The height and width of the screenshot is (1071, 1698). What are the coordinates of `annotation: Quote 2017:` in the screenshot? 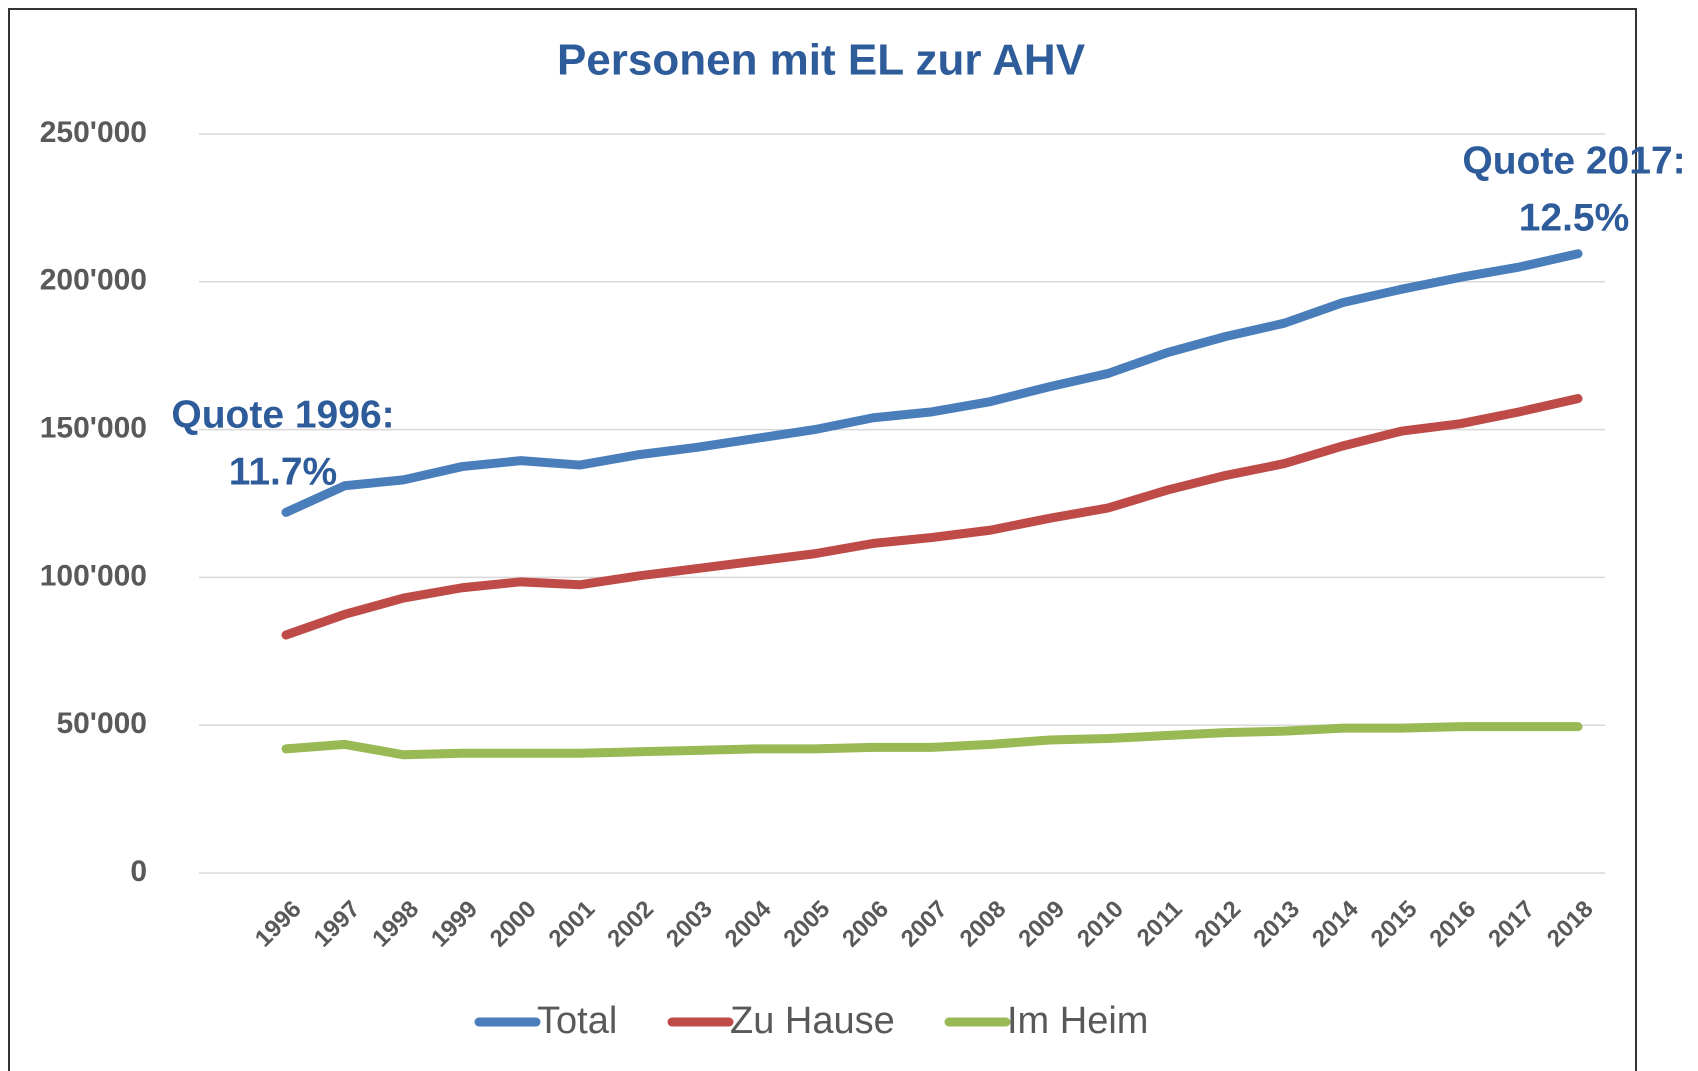 It's located at (1573, 160).